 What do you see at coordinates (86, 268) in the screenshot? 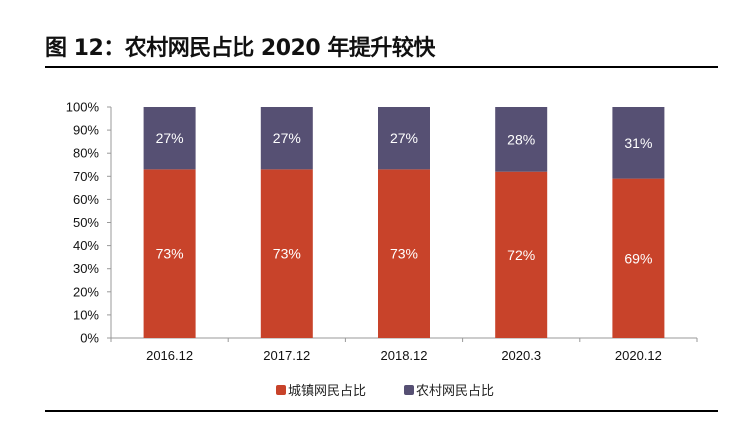
I see `y-tick-label: 30%` at bounding box center [86, 268].